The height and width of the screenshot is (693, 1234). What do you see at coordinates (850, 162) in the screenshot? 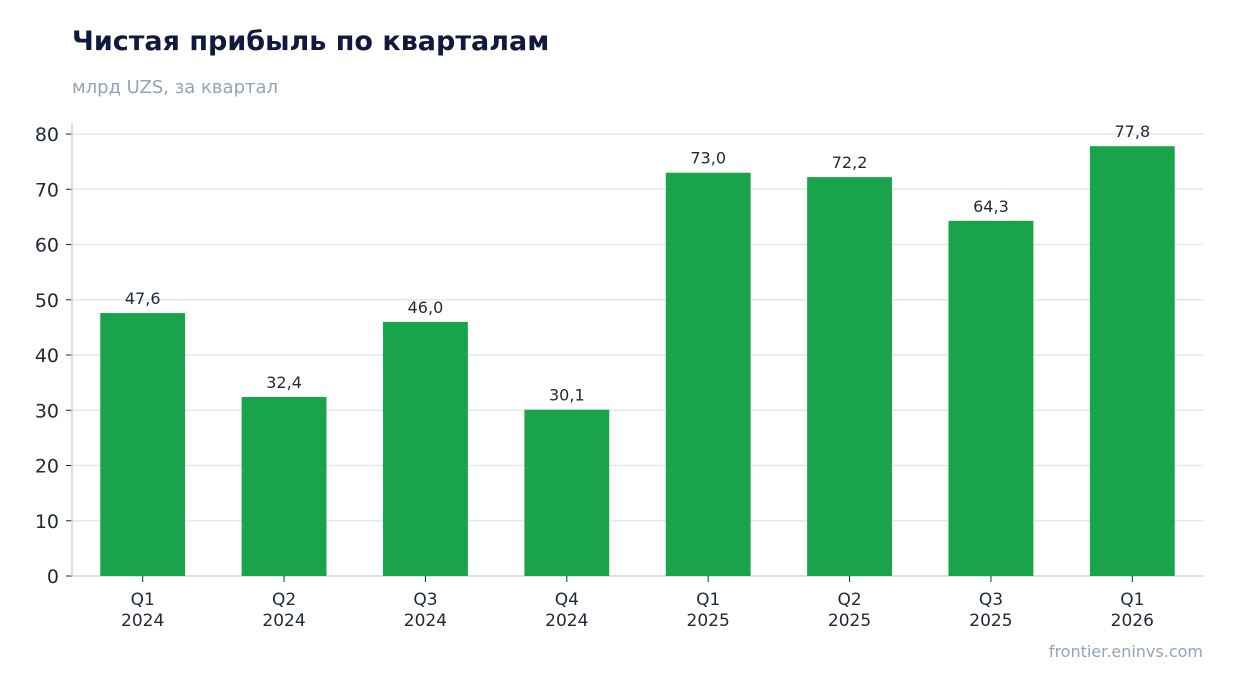
I see `data-label: 72,2` at bounding box center [850, 162].